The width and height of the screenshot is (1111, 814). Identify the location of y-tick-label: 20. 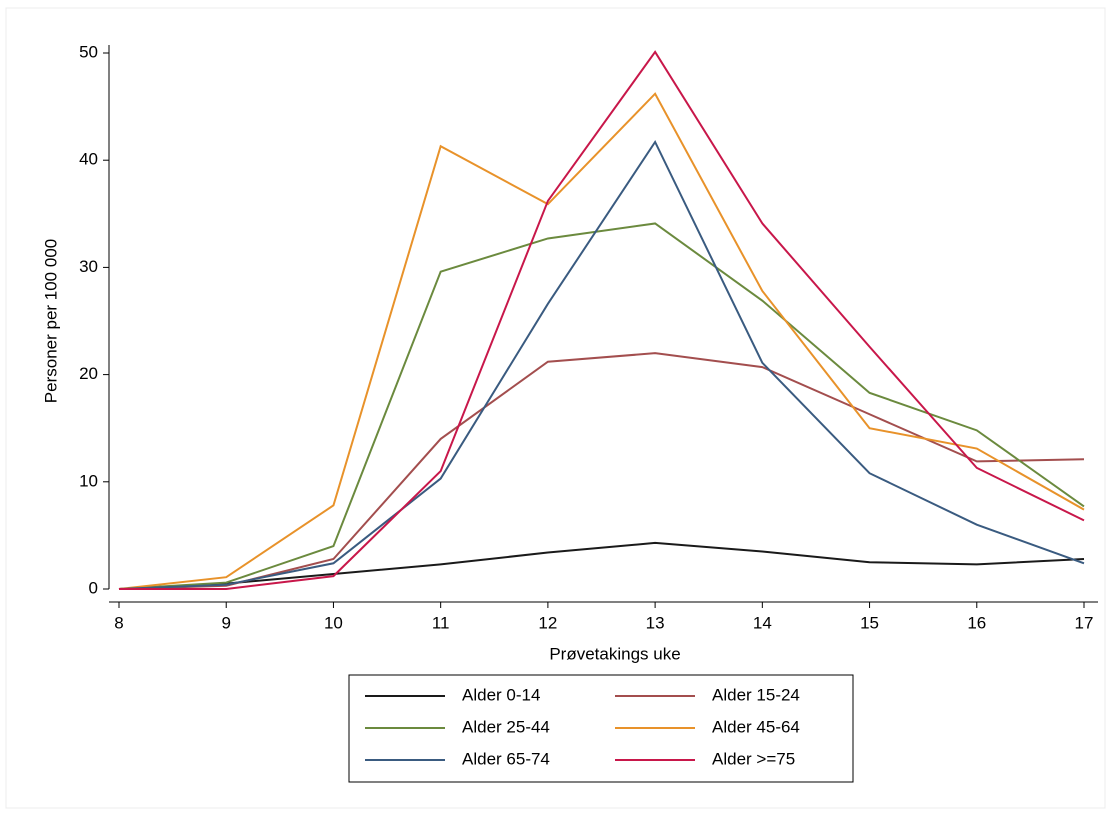
(88, 373).